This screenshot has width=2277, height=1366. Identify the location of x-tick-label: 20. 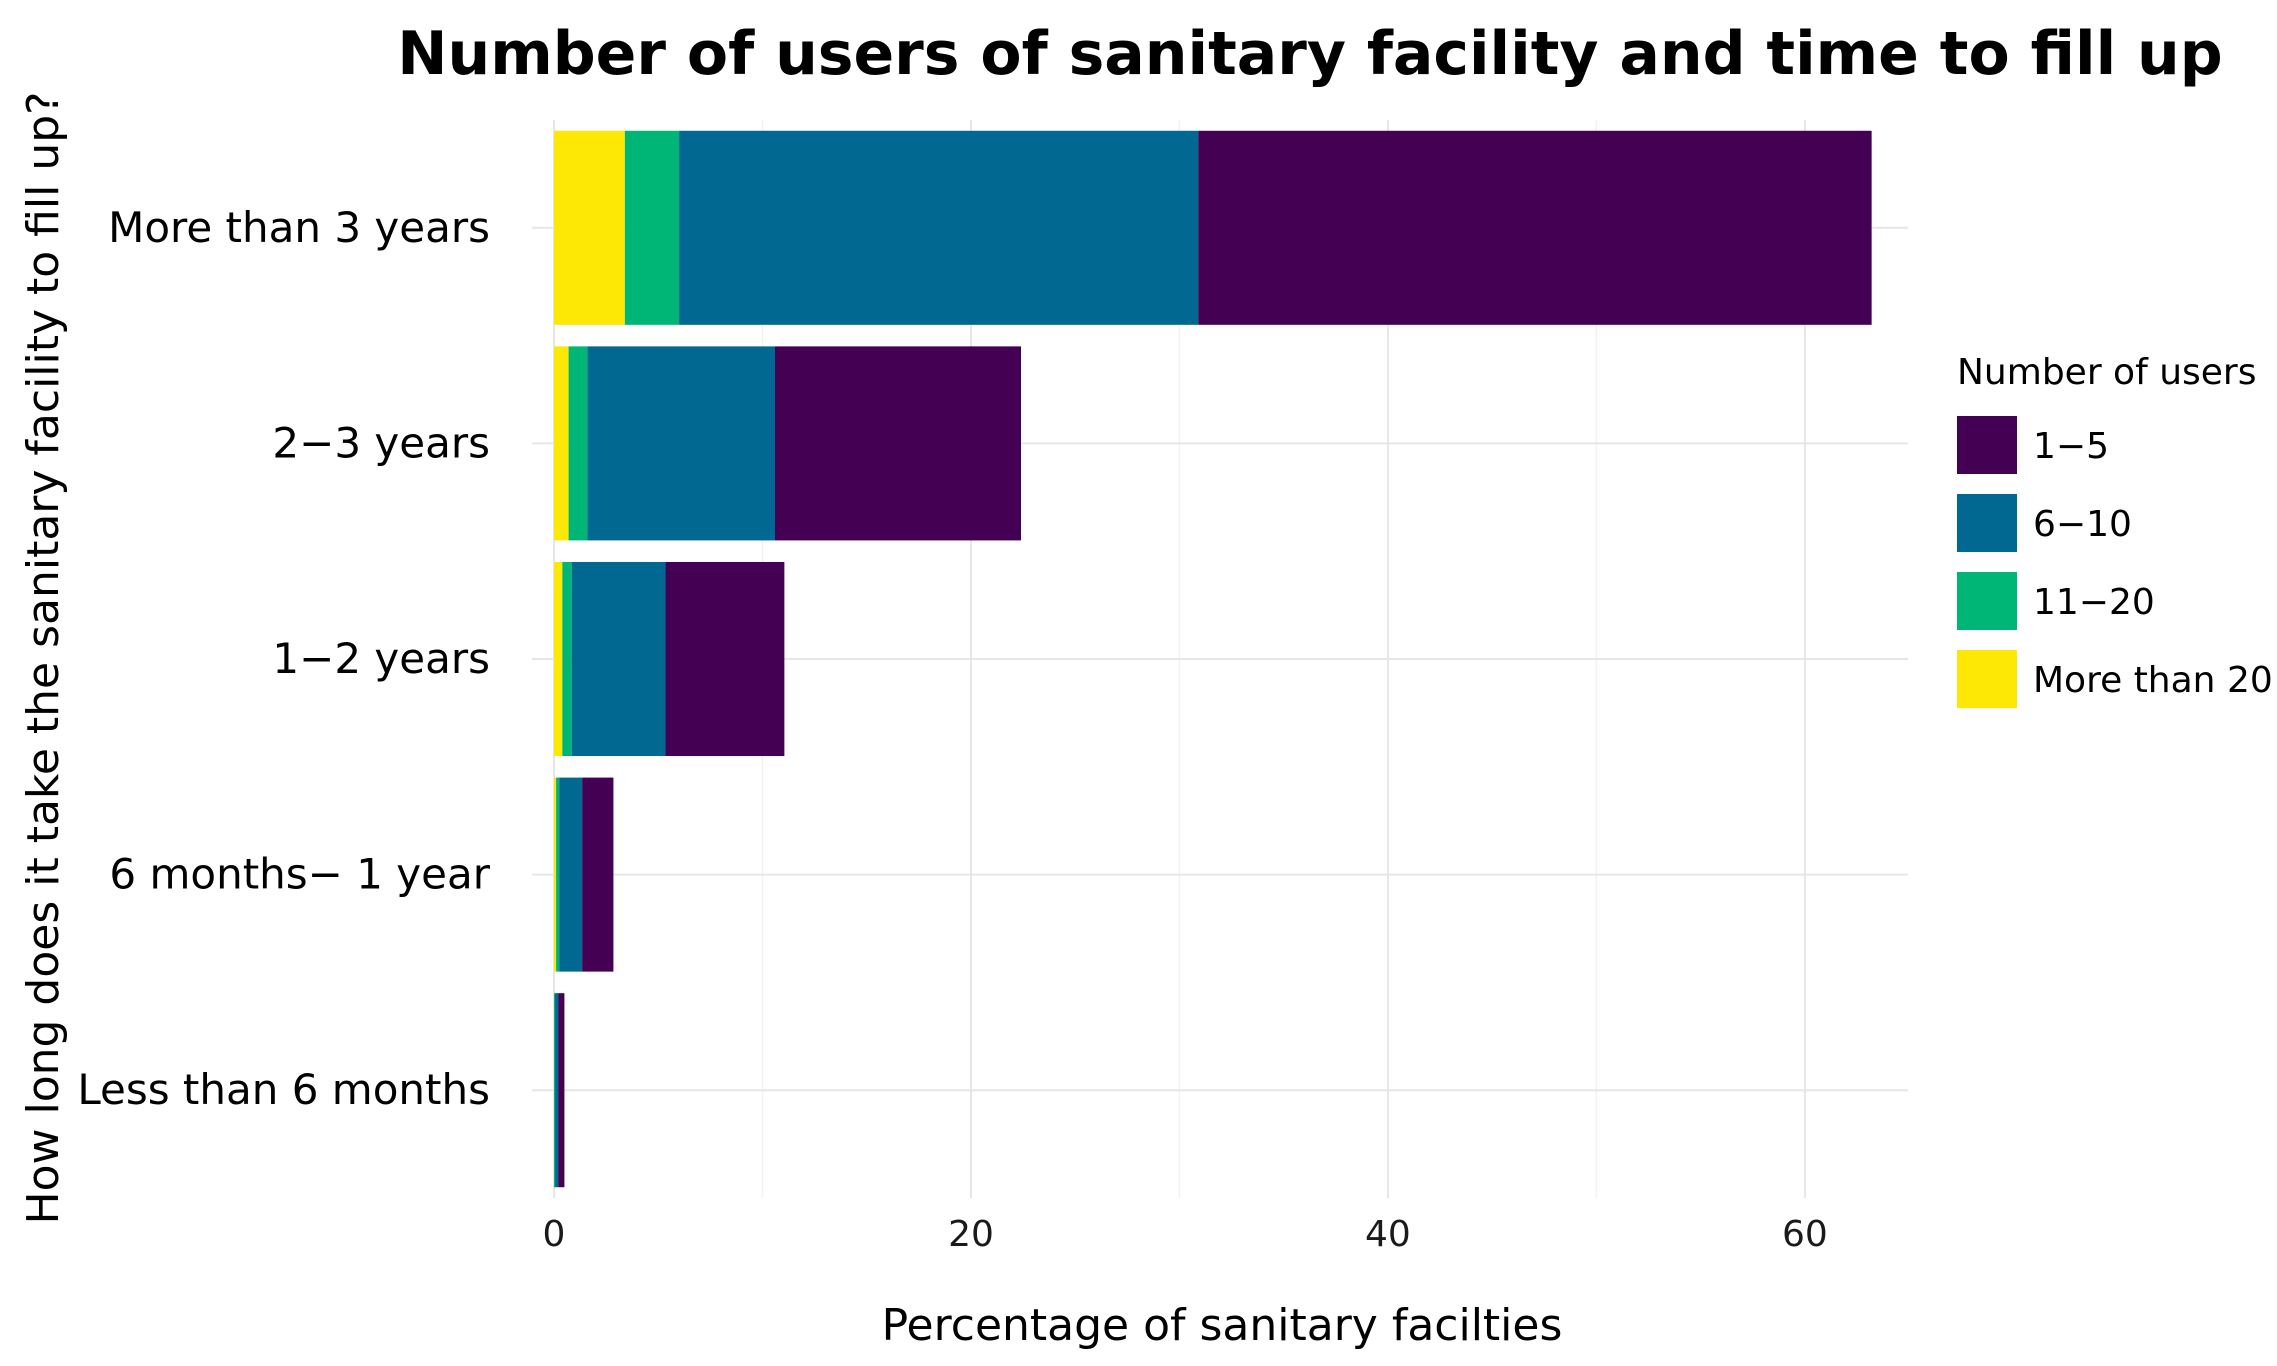
(971, 1234).